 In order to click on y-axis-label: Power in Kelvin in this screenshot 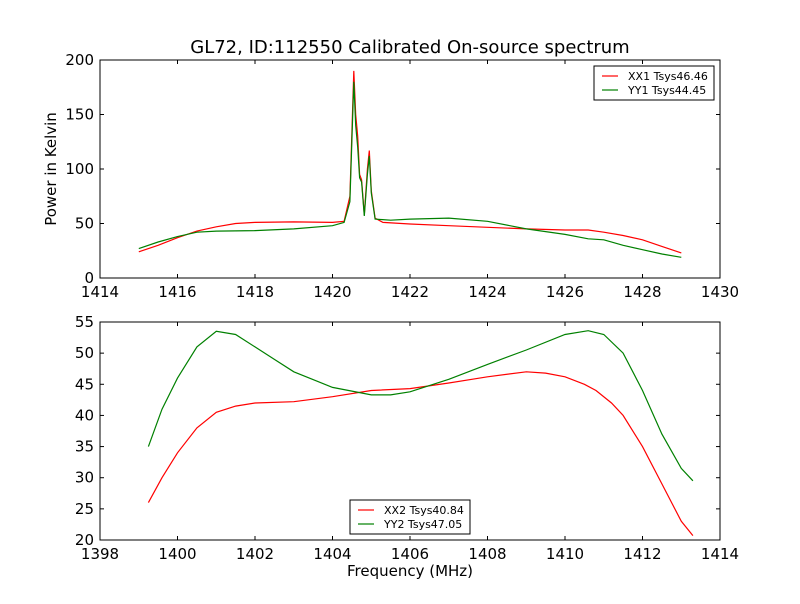, I will do `click(51, 169)`.